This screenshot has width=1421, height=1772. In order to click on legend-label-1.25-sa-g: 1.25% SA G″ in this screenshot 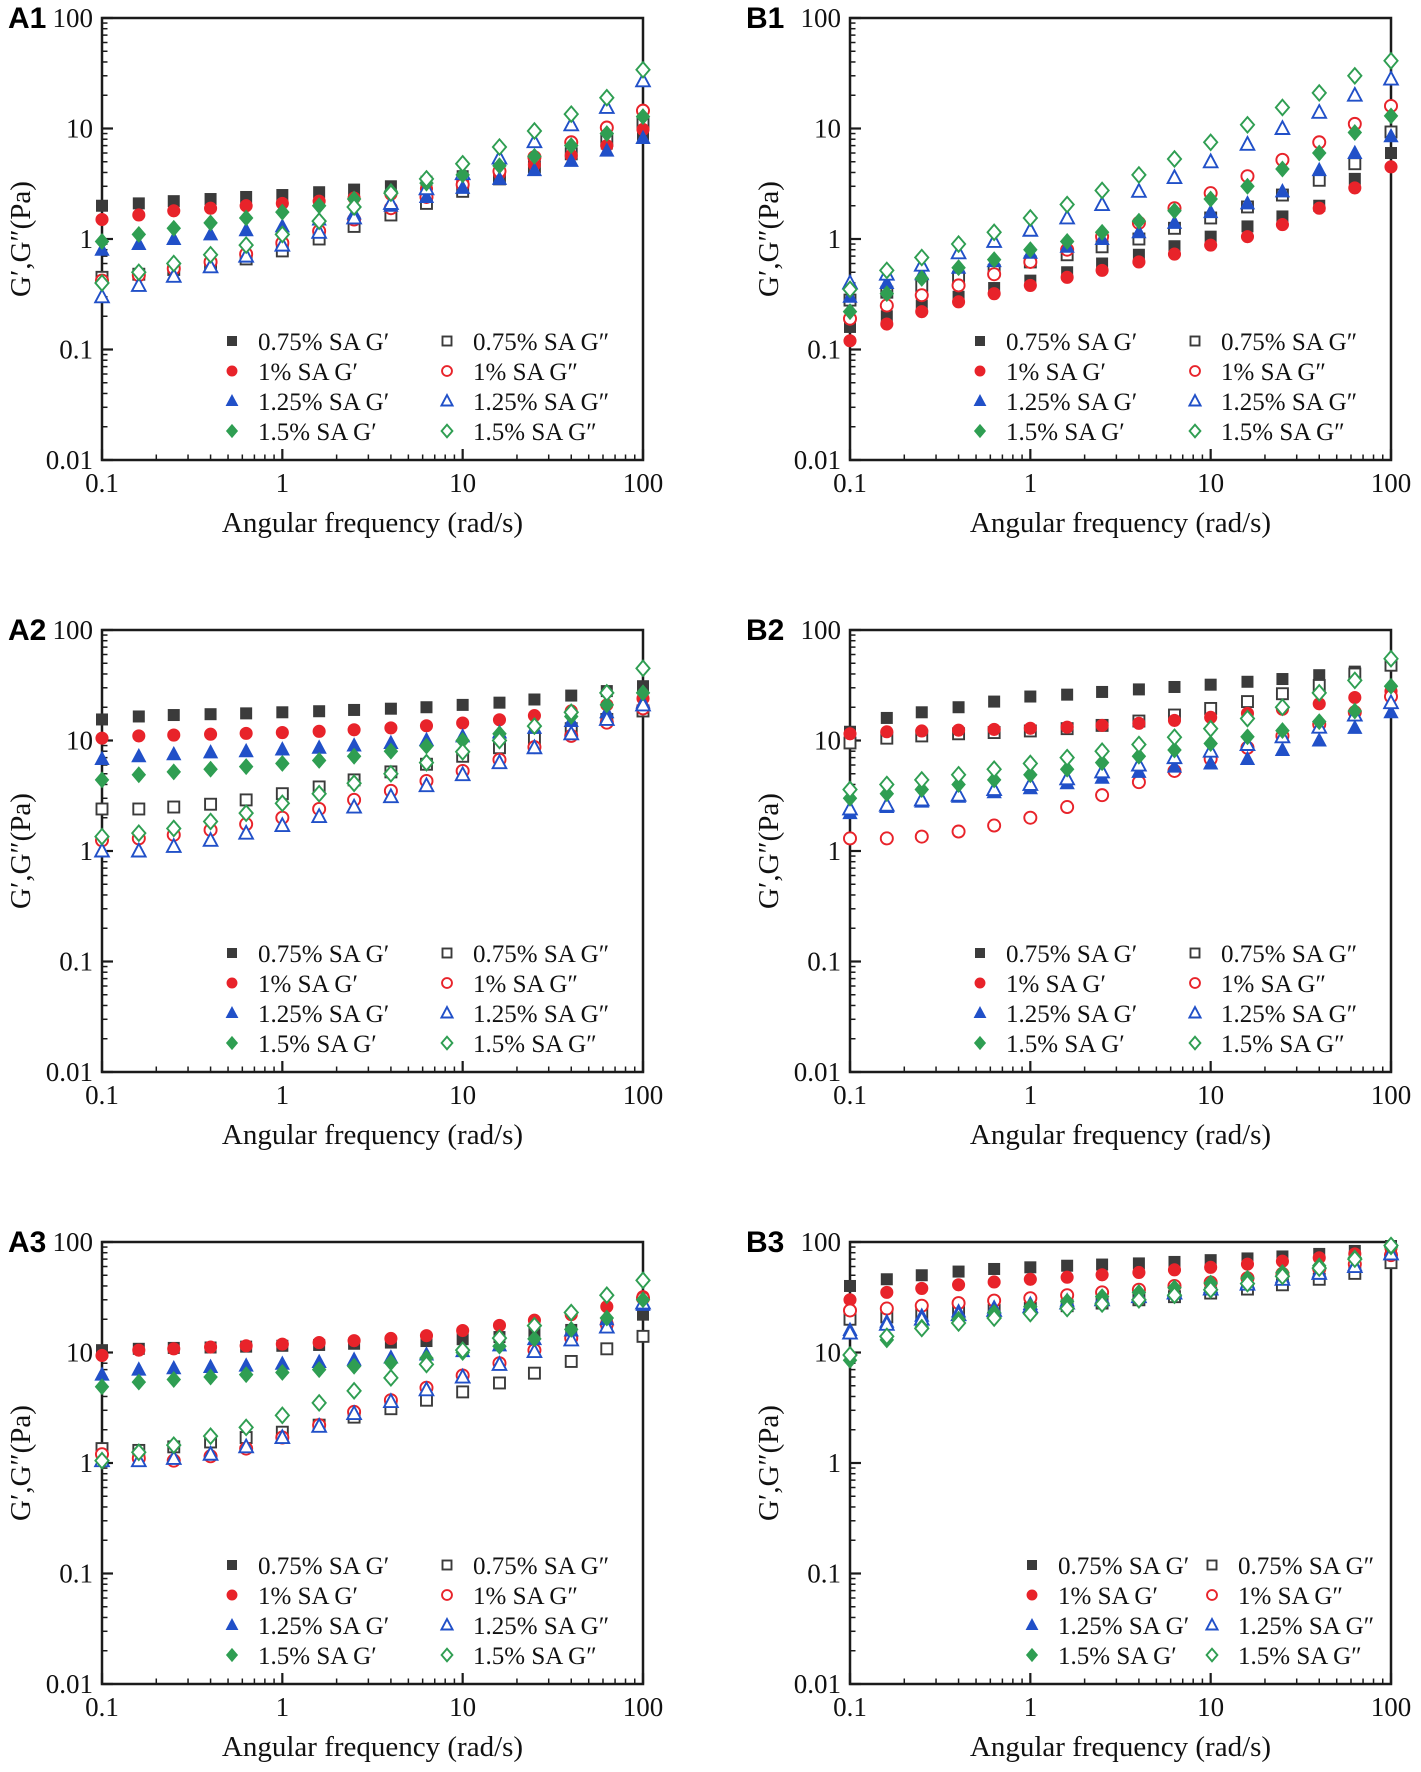, I will do `click(1289, 1014)`.